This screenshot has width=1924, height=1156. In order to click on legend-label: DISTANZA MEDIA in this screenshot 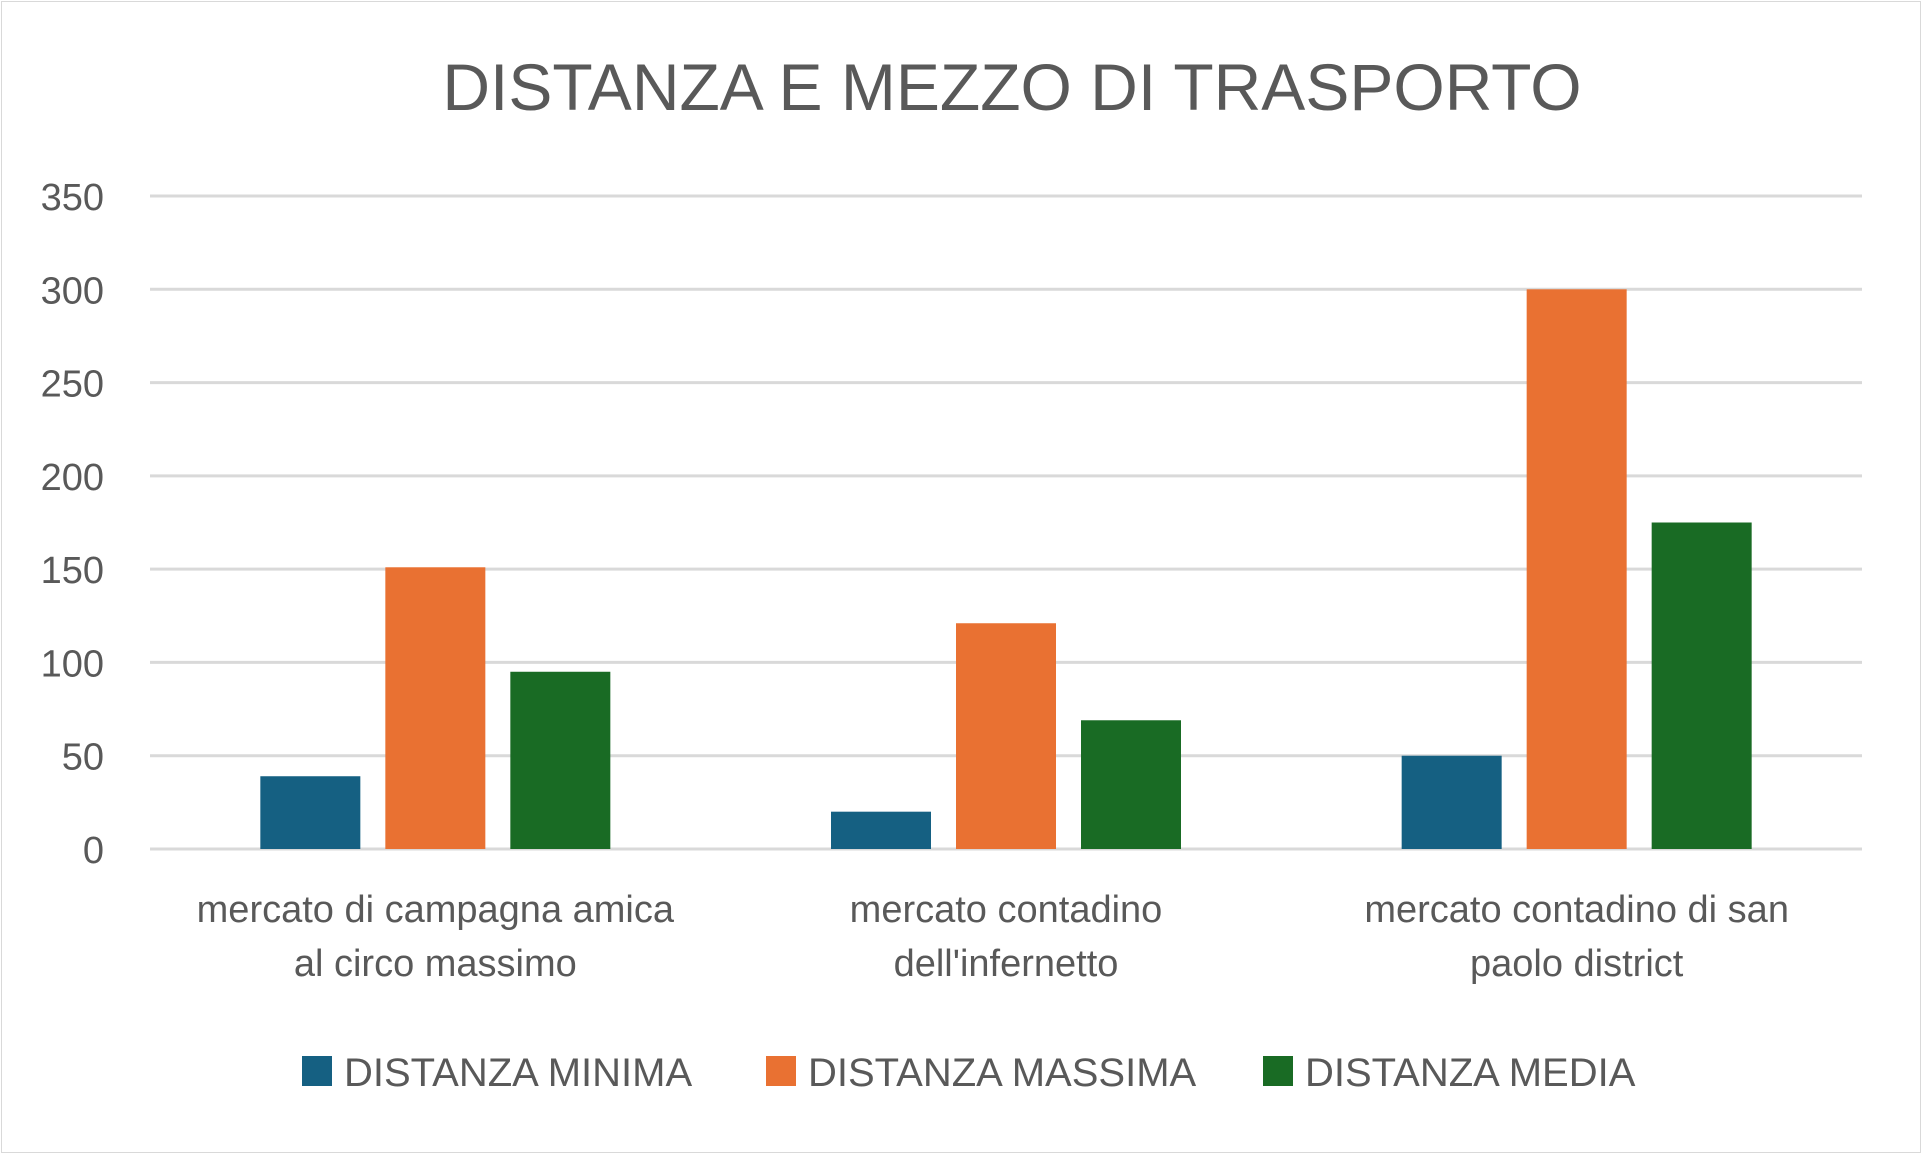, I will do `click(1470, 1073)`.